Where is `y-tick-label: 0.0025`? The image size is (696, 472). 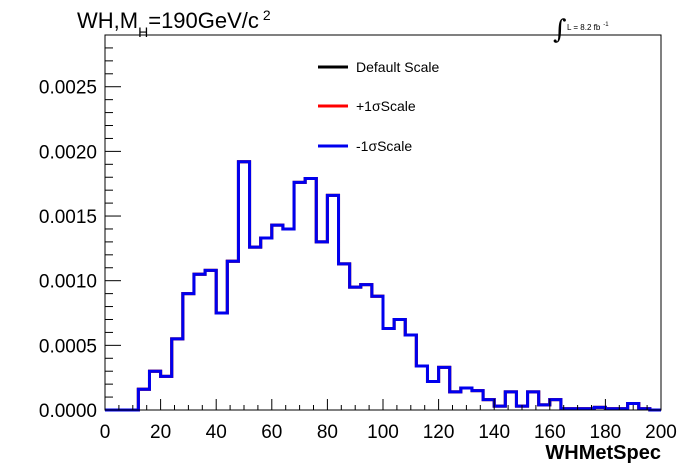
y-tick-label: 0.0025 is located at coordinates (68, 88).